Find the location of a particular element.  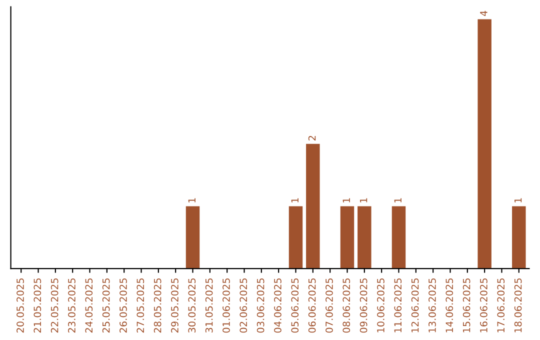

x-tick-label: 31.05.2025 is located at coordinates (209, 305).